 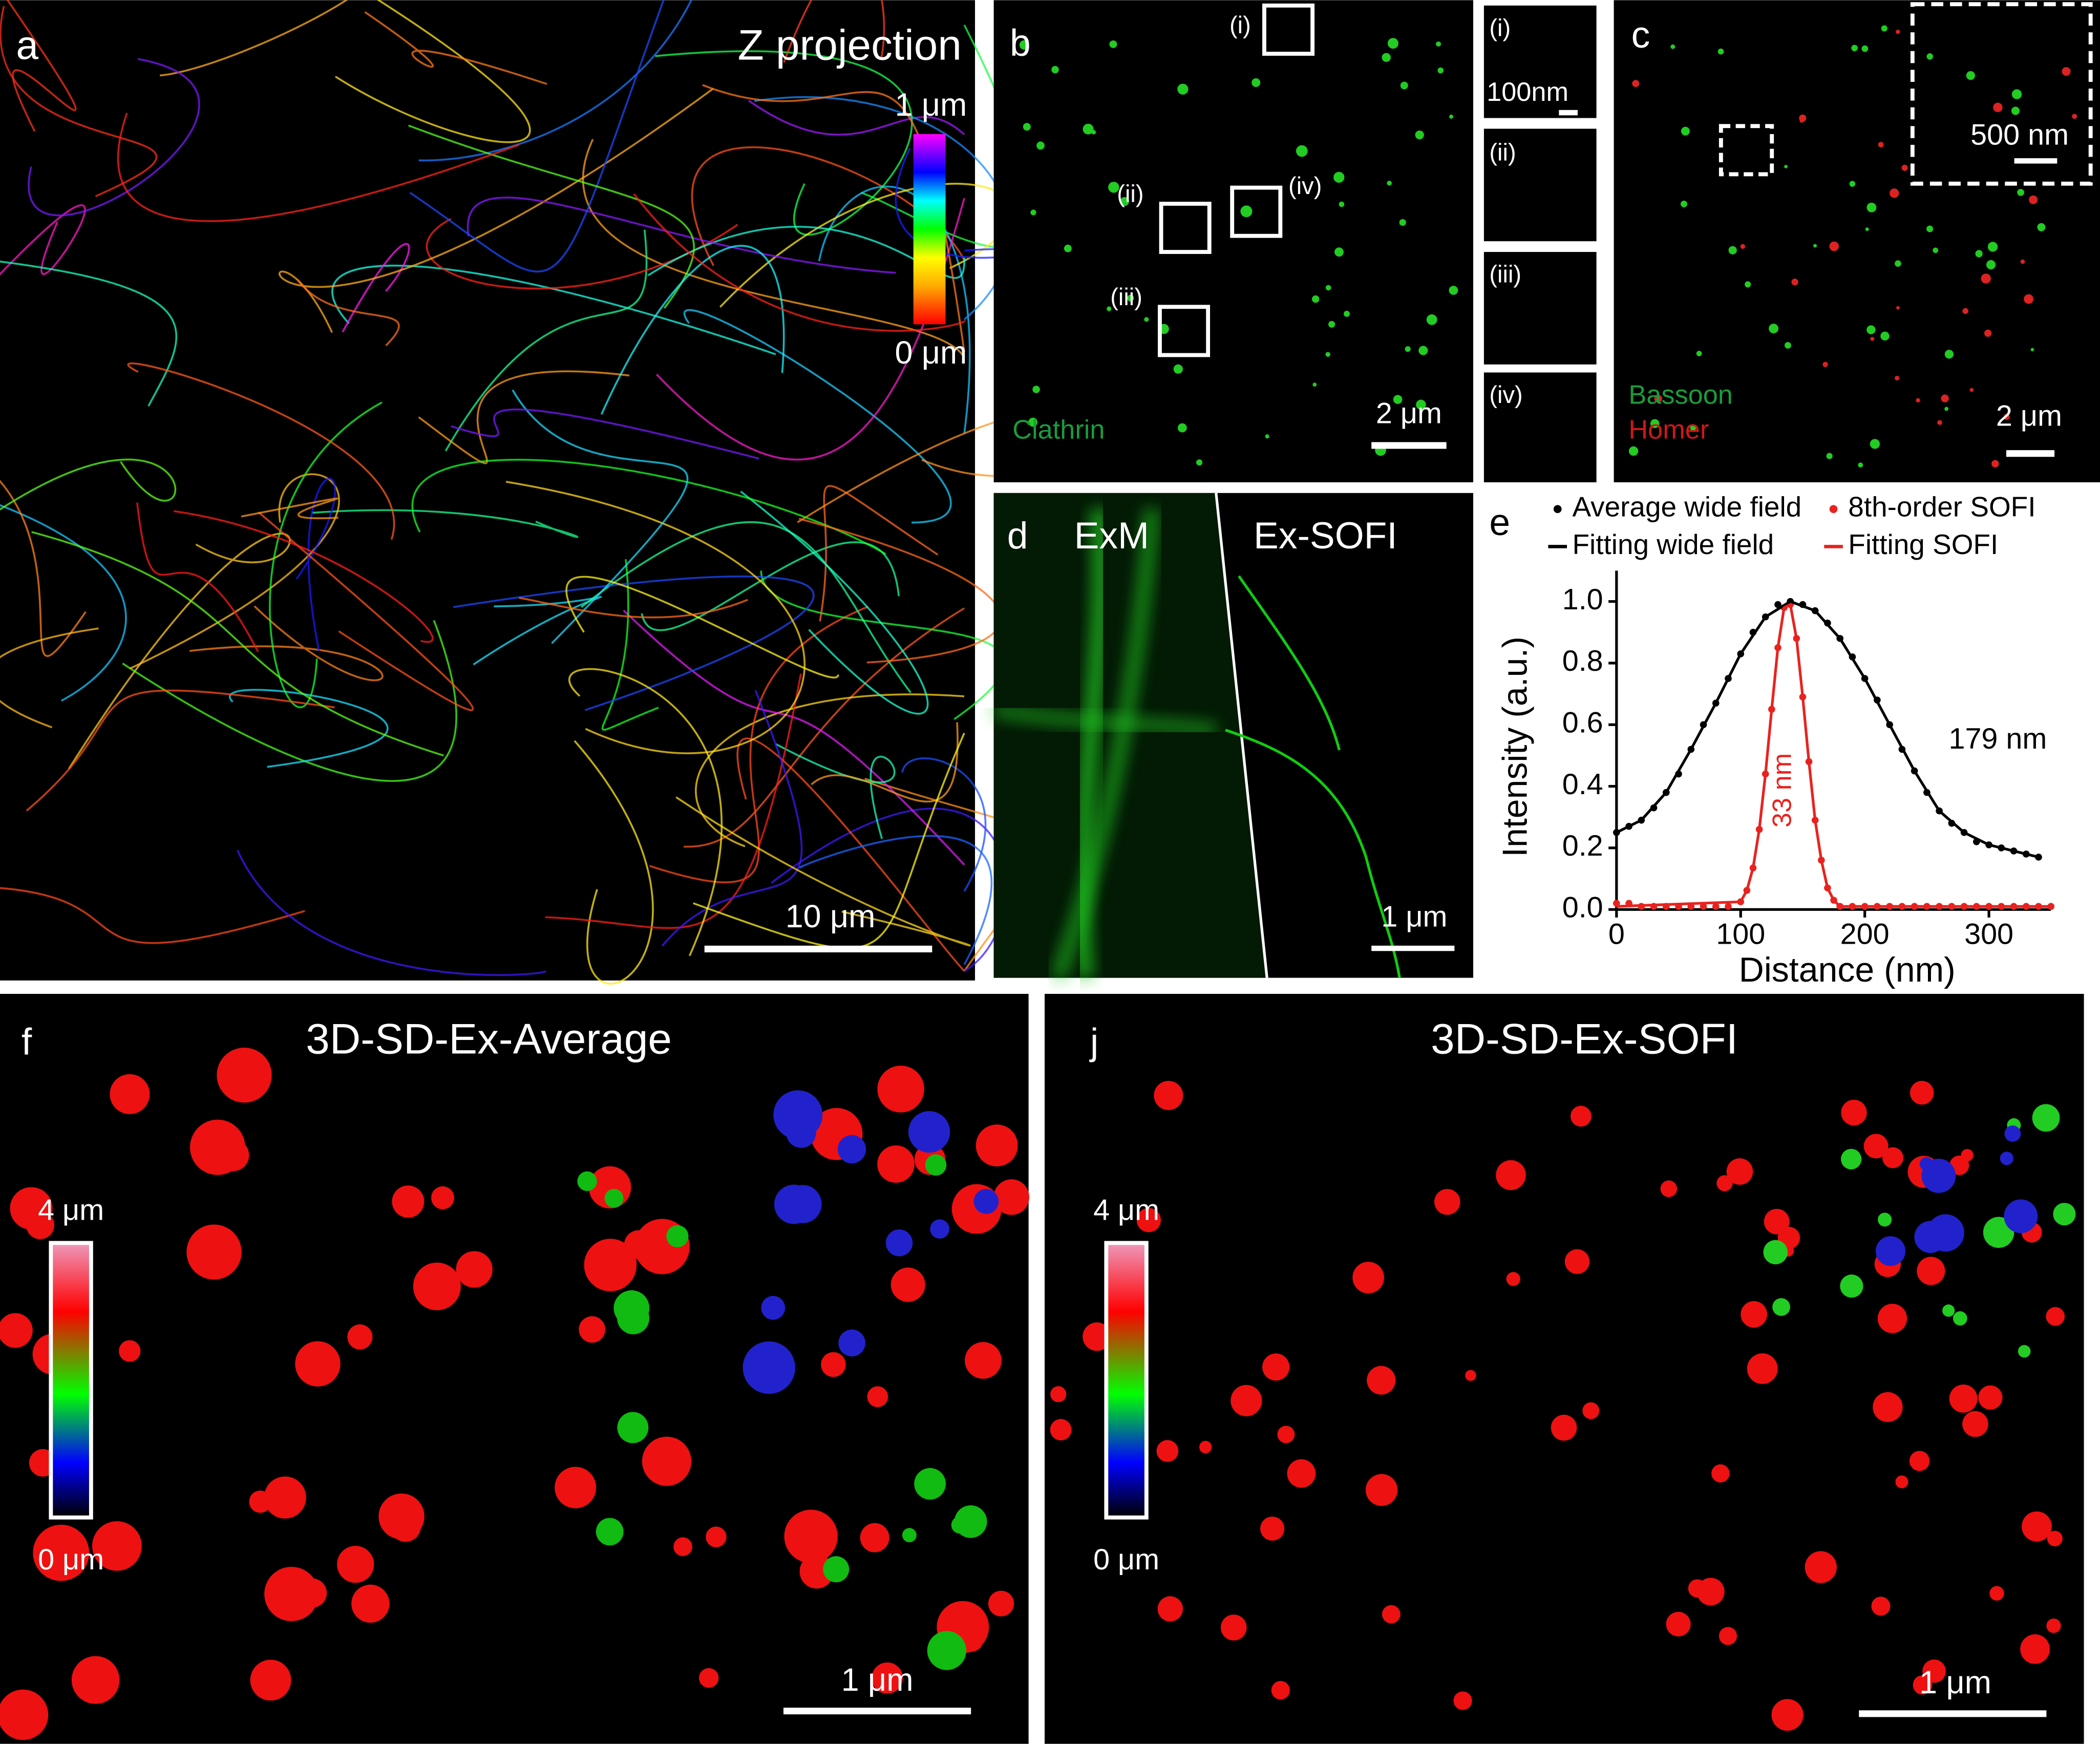 I want to click on y-tick-label: 0.2, so click(x=1582, y=846).